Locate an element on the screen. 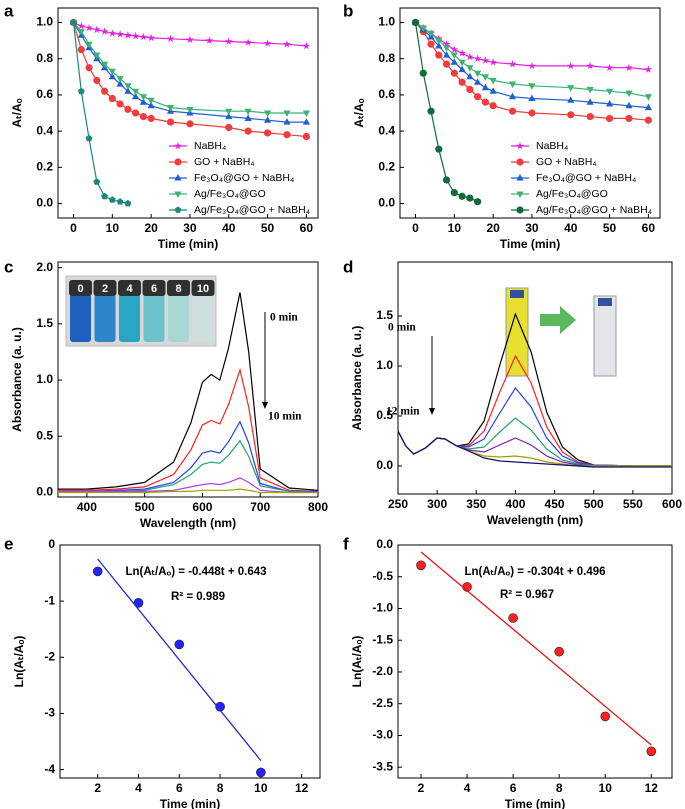  x-axis-title: Time (min) is located at coordinates (188, 244).